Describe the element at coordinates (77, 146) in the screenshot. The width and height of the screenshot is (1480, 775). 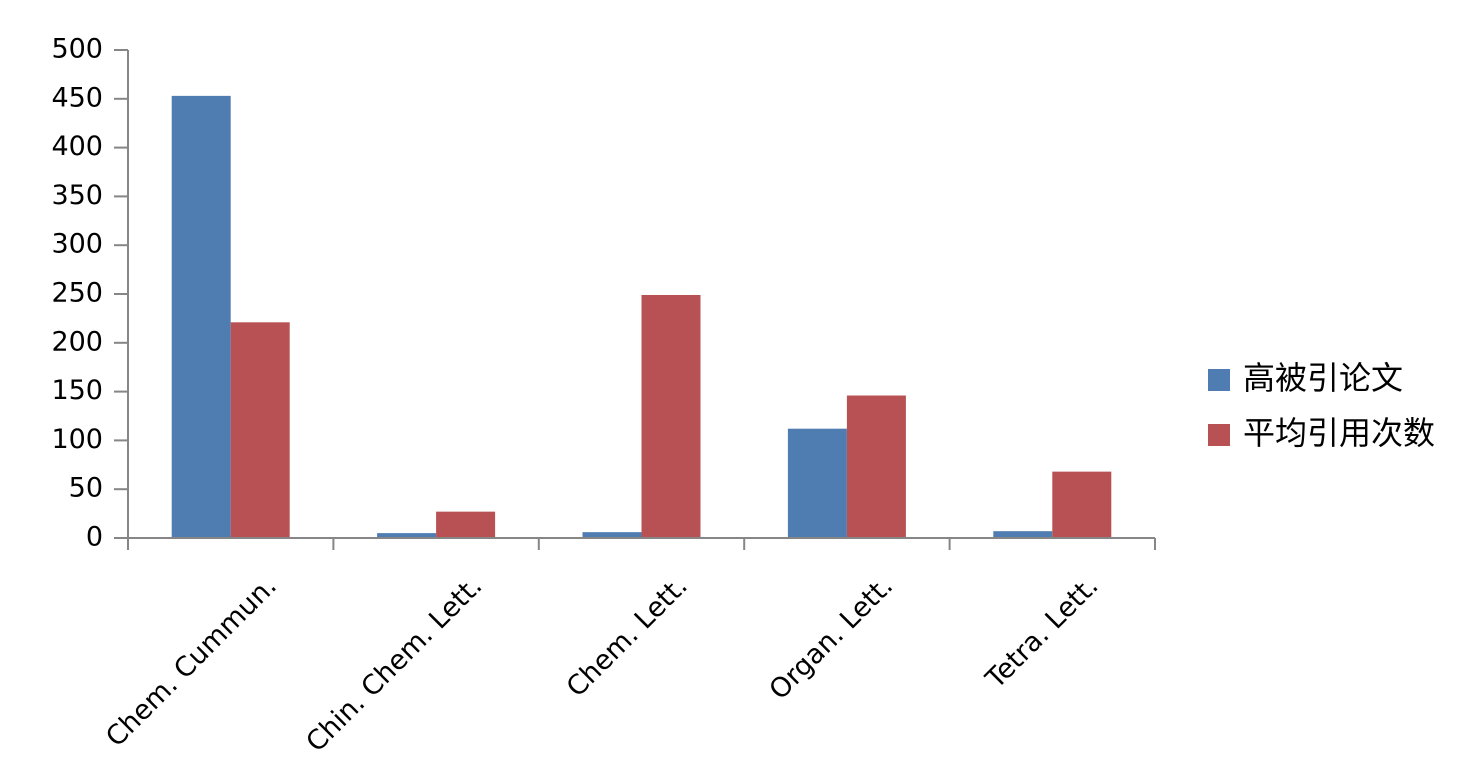
I see `y-tick-label: 400` at that location.